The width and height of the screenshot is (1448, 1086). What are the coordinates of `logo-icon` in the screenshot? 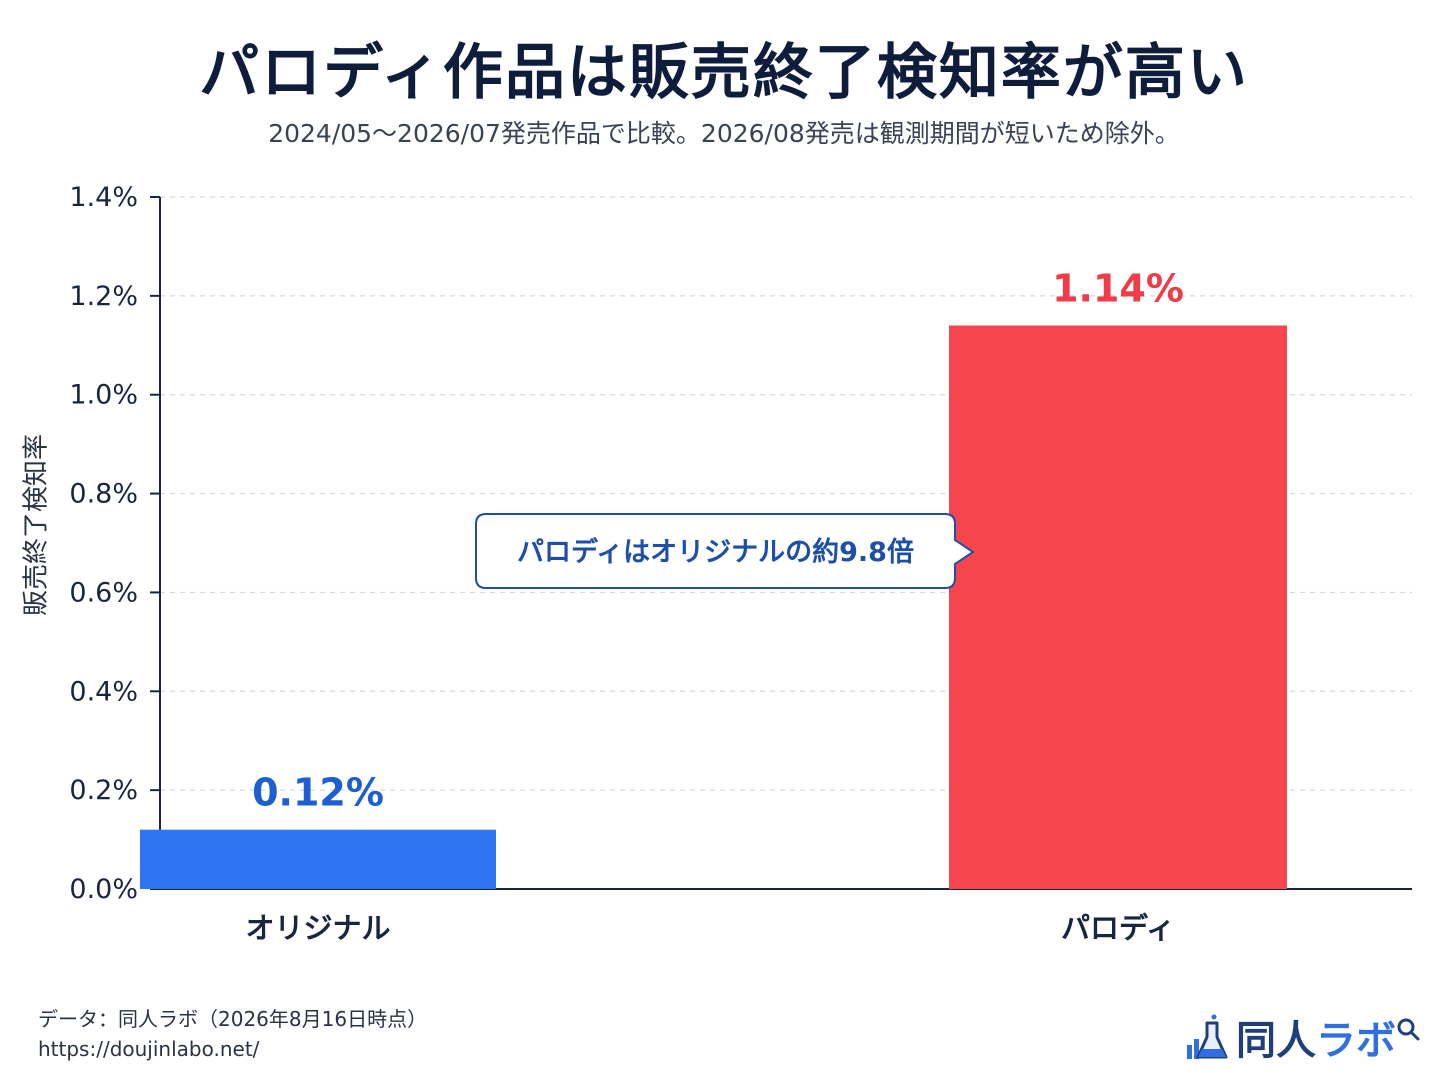 It's located at (1207, 1036).